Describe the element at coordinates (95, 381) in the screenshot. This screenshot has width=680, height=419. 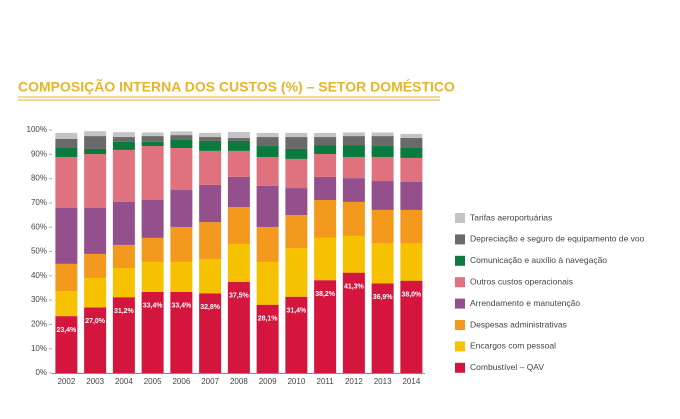
I see `x-tick-label: 2003` at that location.